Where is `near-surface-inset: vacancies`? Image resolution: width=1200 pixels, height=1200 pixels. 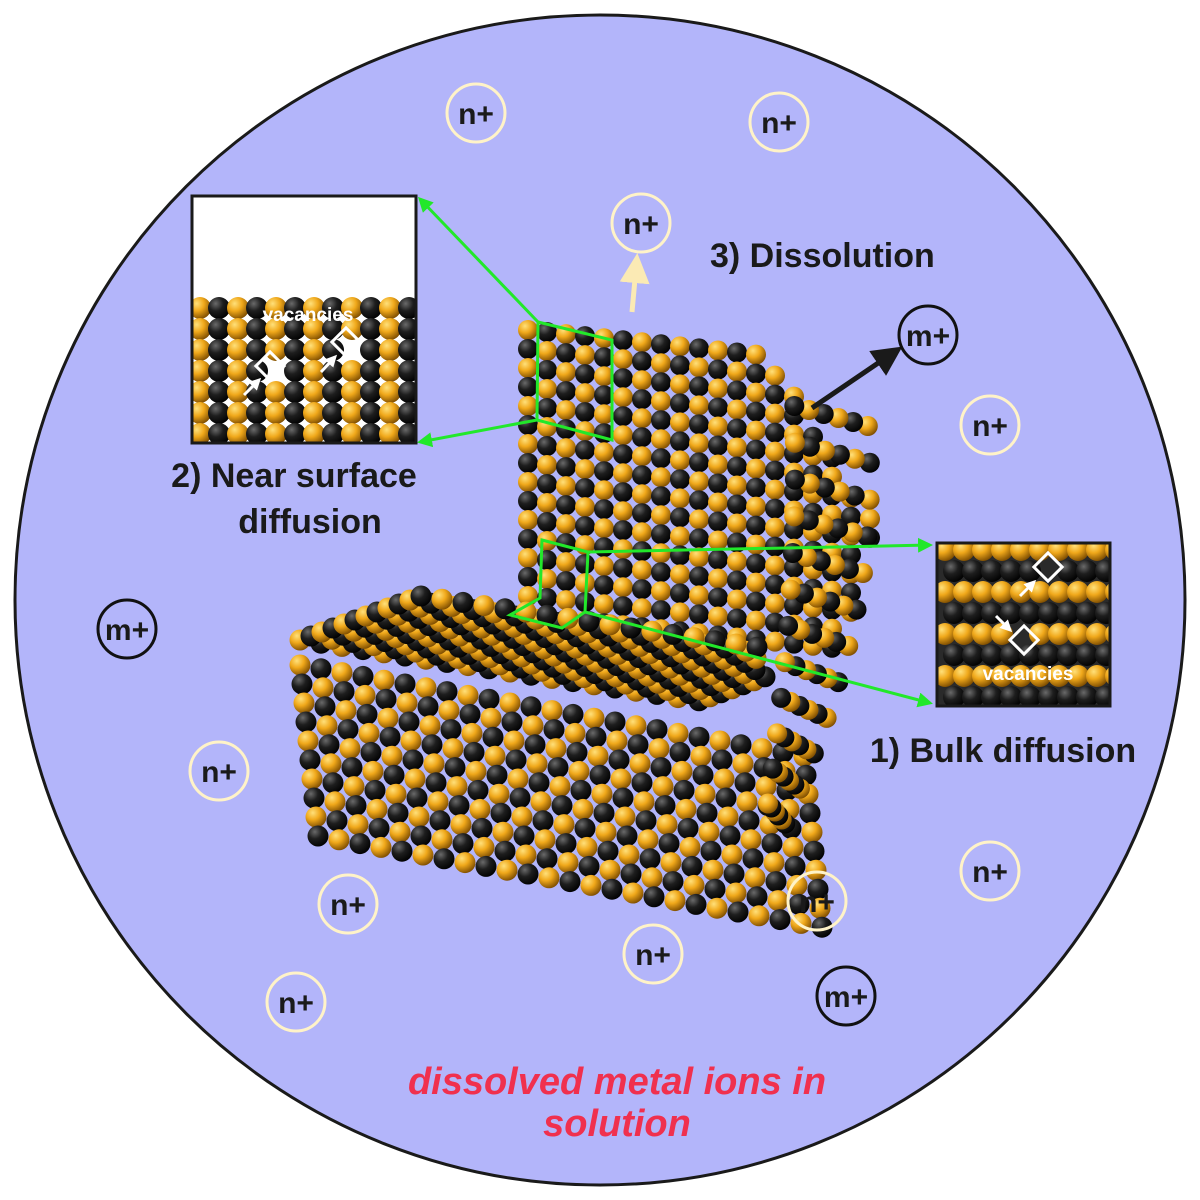 near-surface-inset: vacancies is located at coordinates (304, 319).